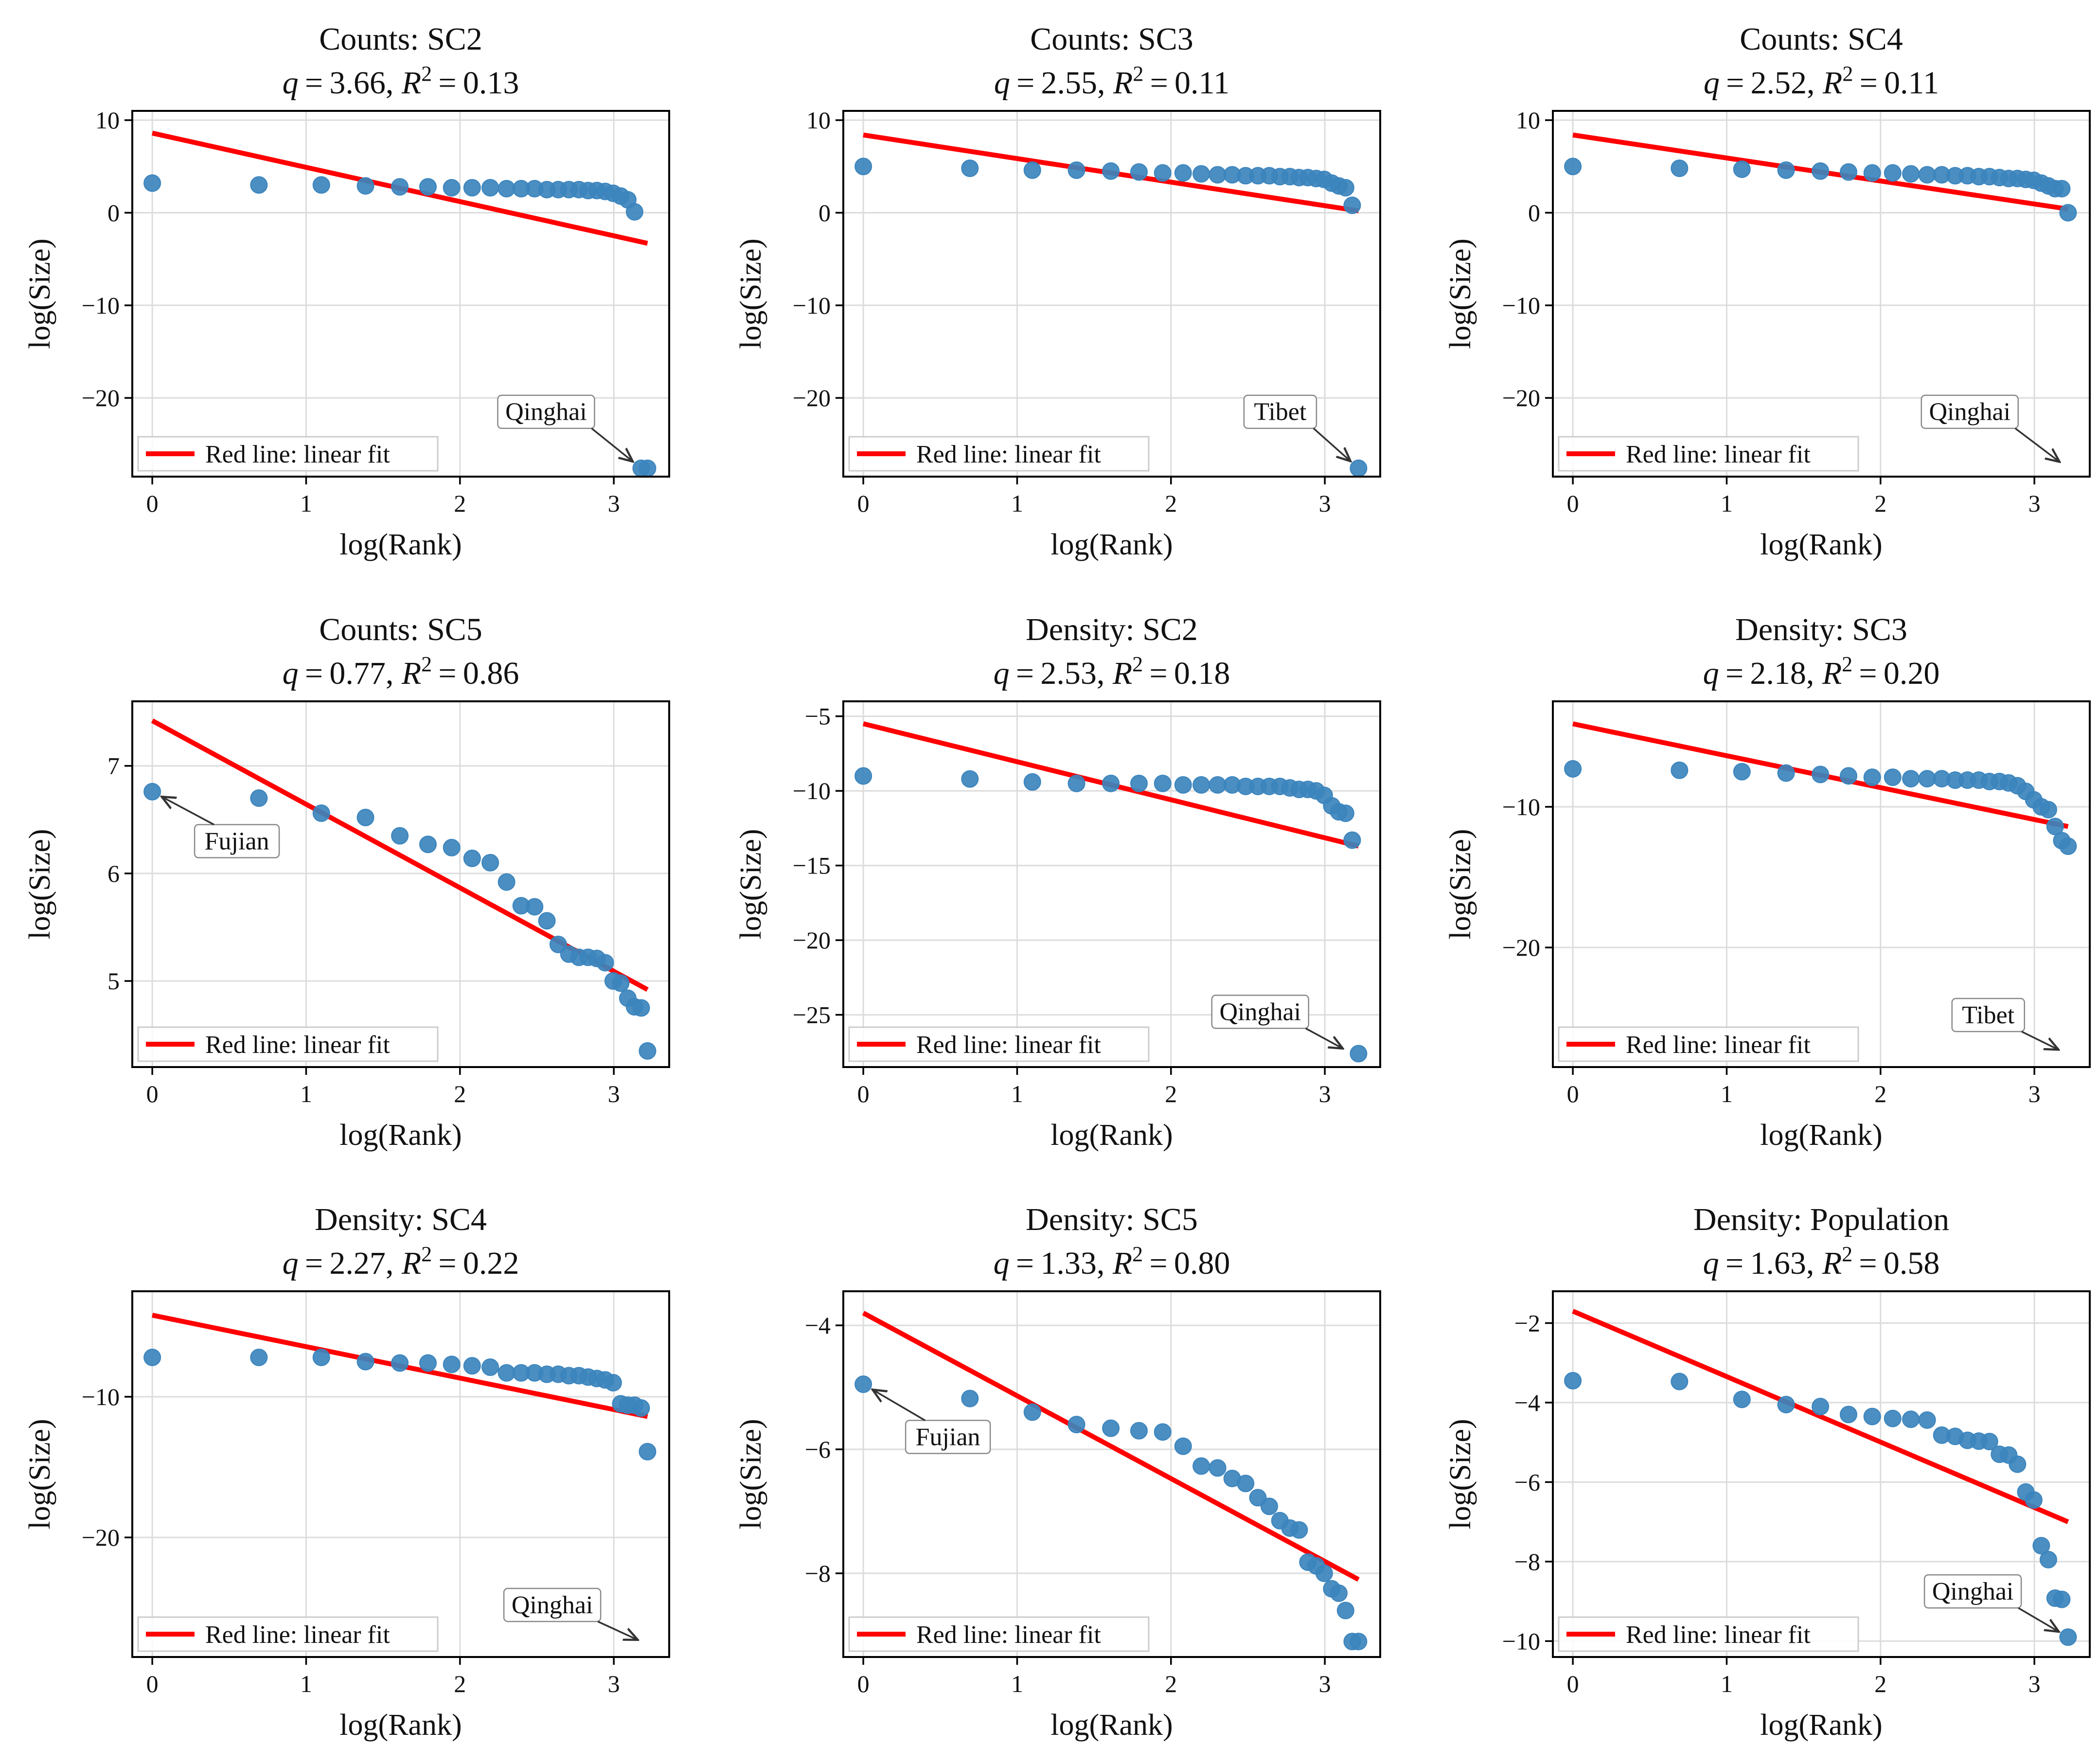 This screenshot has height=1764, width=2099. Describe the element at coordinates (2005, 1024) in the screenshot. I see `annotation: Tibet` at that location.